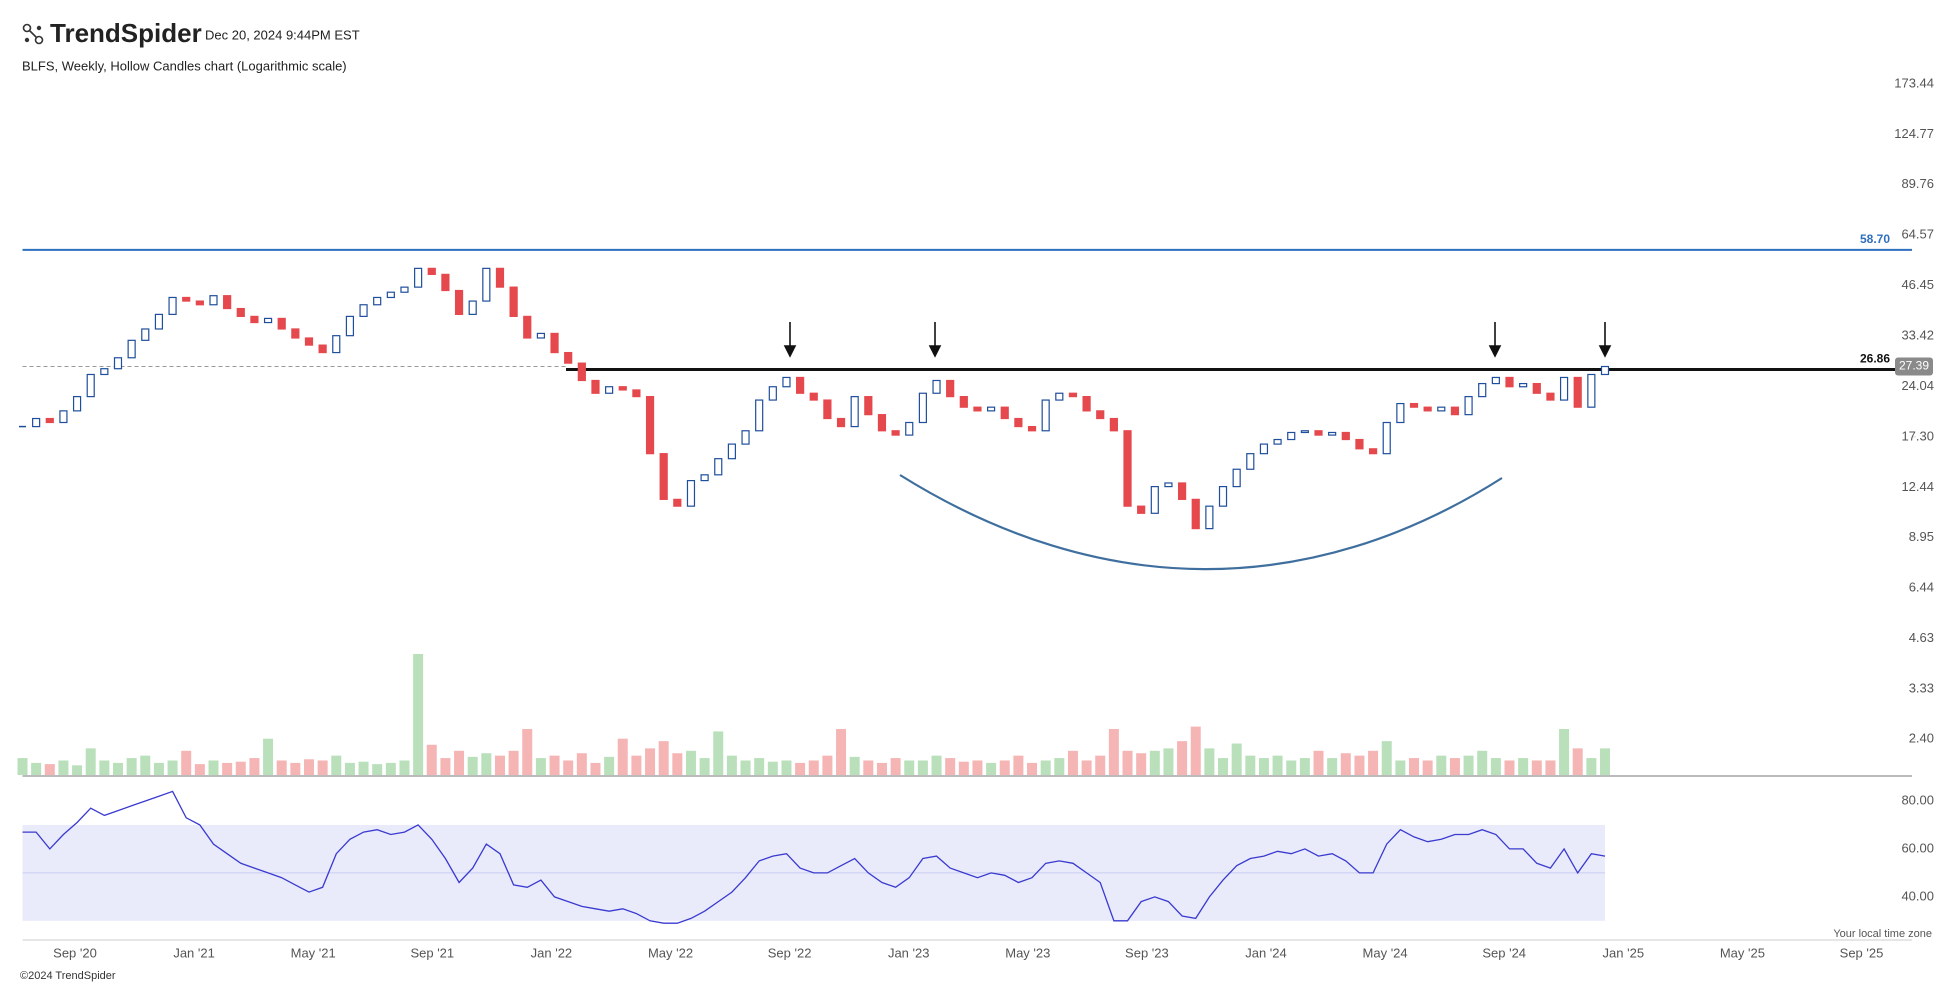  Describe the element at coordinates (1875, 359) in the screenshot. I see `level-label: 26.86` at that location.